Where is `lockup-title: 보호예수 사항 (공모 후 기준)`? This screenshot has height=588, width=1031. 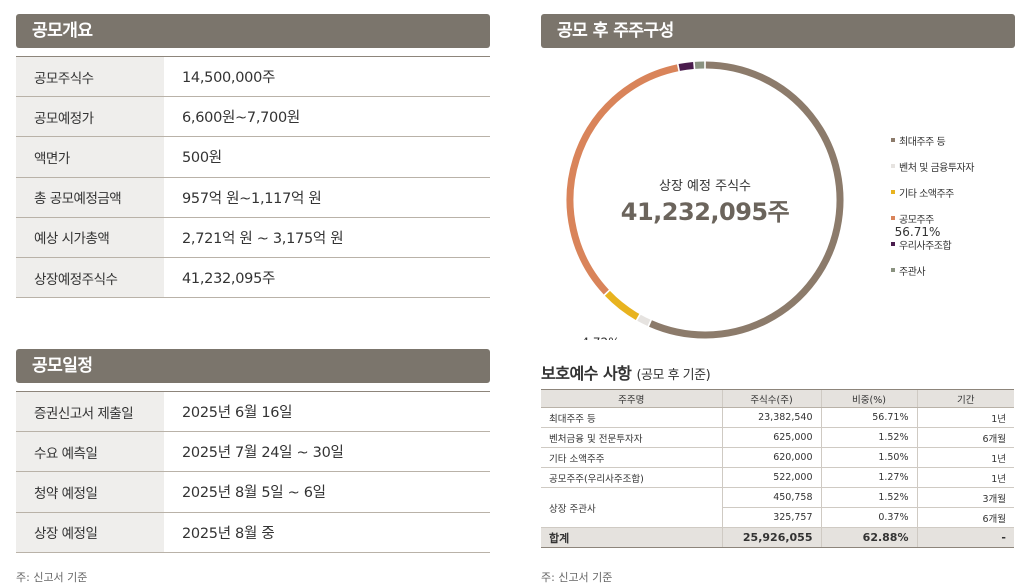
lockup-title: 보호예수 사항 (공모 후 기준) is located at coordinates (626, 372).